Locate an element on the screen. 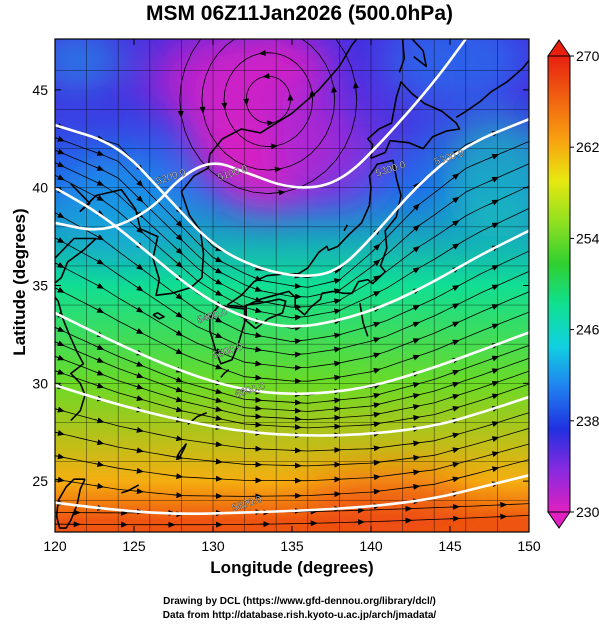 The height and width of the screenshot is (625, 599). x-tick-label: 130 is located at coordinates (213, 546).